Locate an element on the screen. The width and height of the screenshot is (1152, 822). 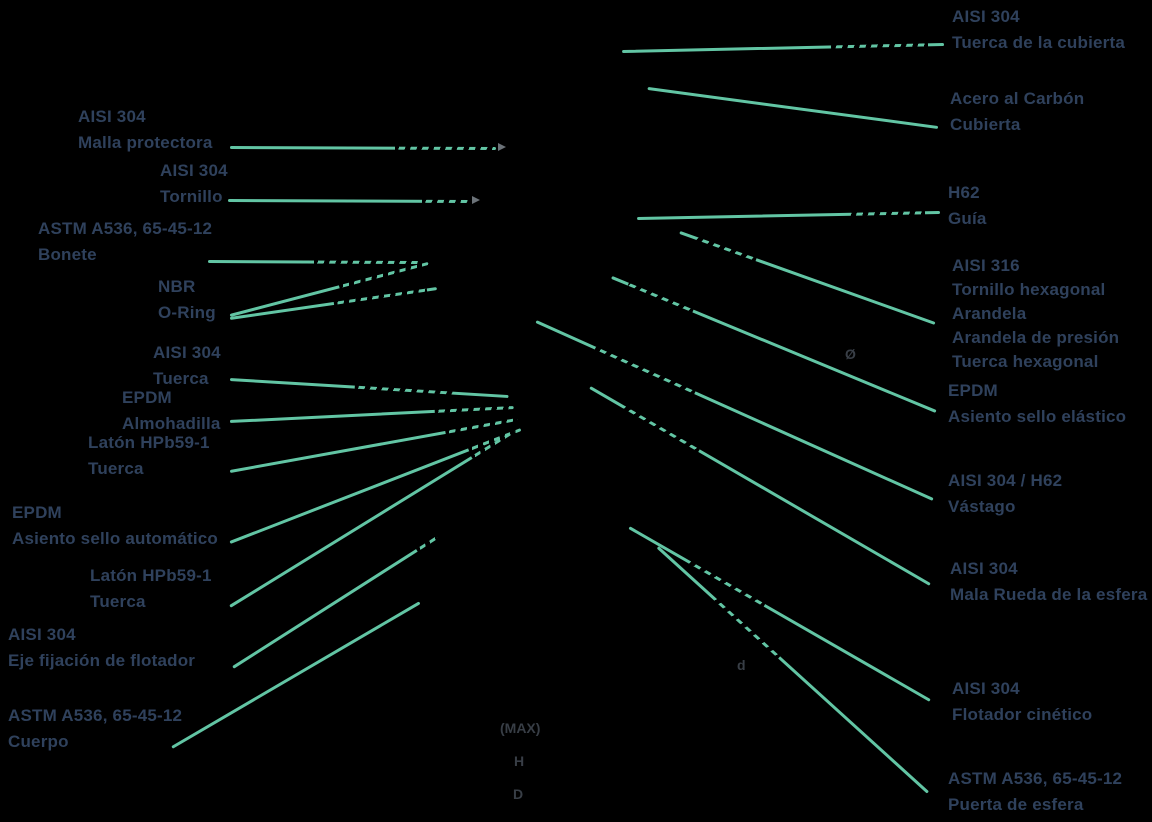
part-name: Cuerpo is located at coordinates (38, 741).